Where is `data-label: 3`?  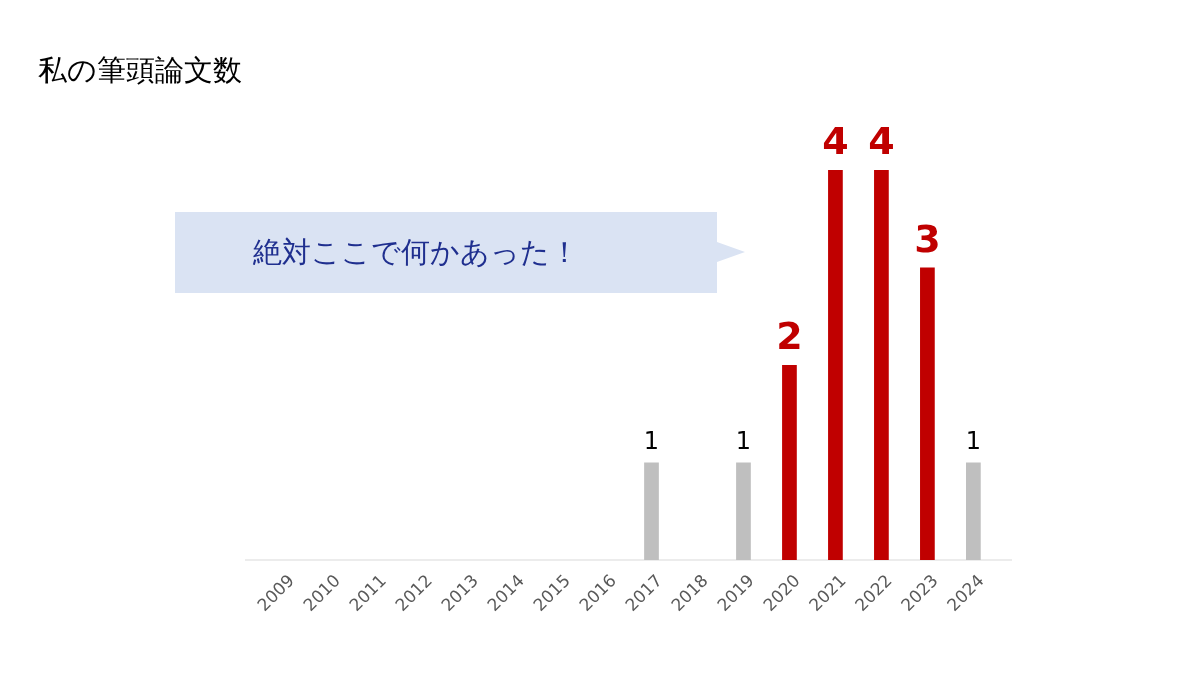 data-label: 3 is located at coordinates (927, 238).